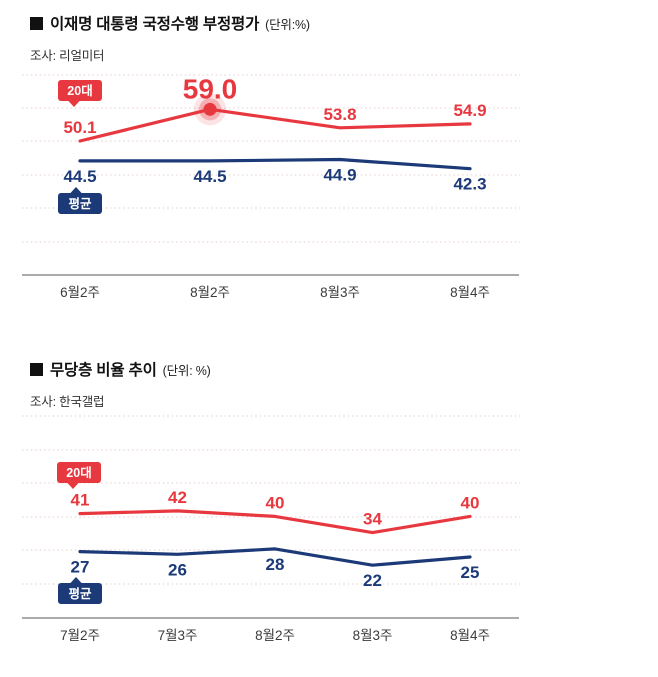 The height and width of the screenshot is (677, 658). Describe the element at coordinates (67, 402) in the screenshot. I see `chart-2-source: 조사: 한국갤럽` at that location.